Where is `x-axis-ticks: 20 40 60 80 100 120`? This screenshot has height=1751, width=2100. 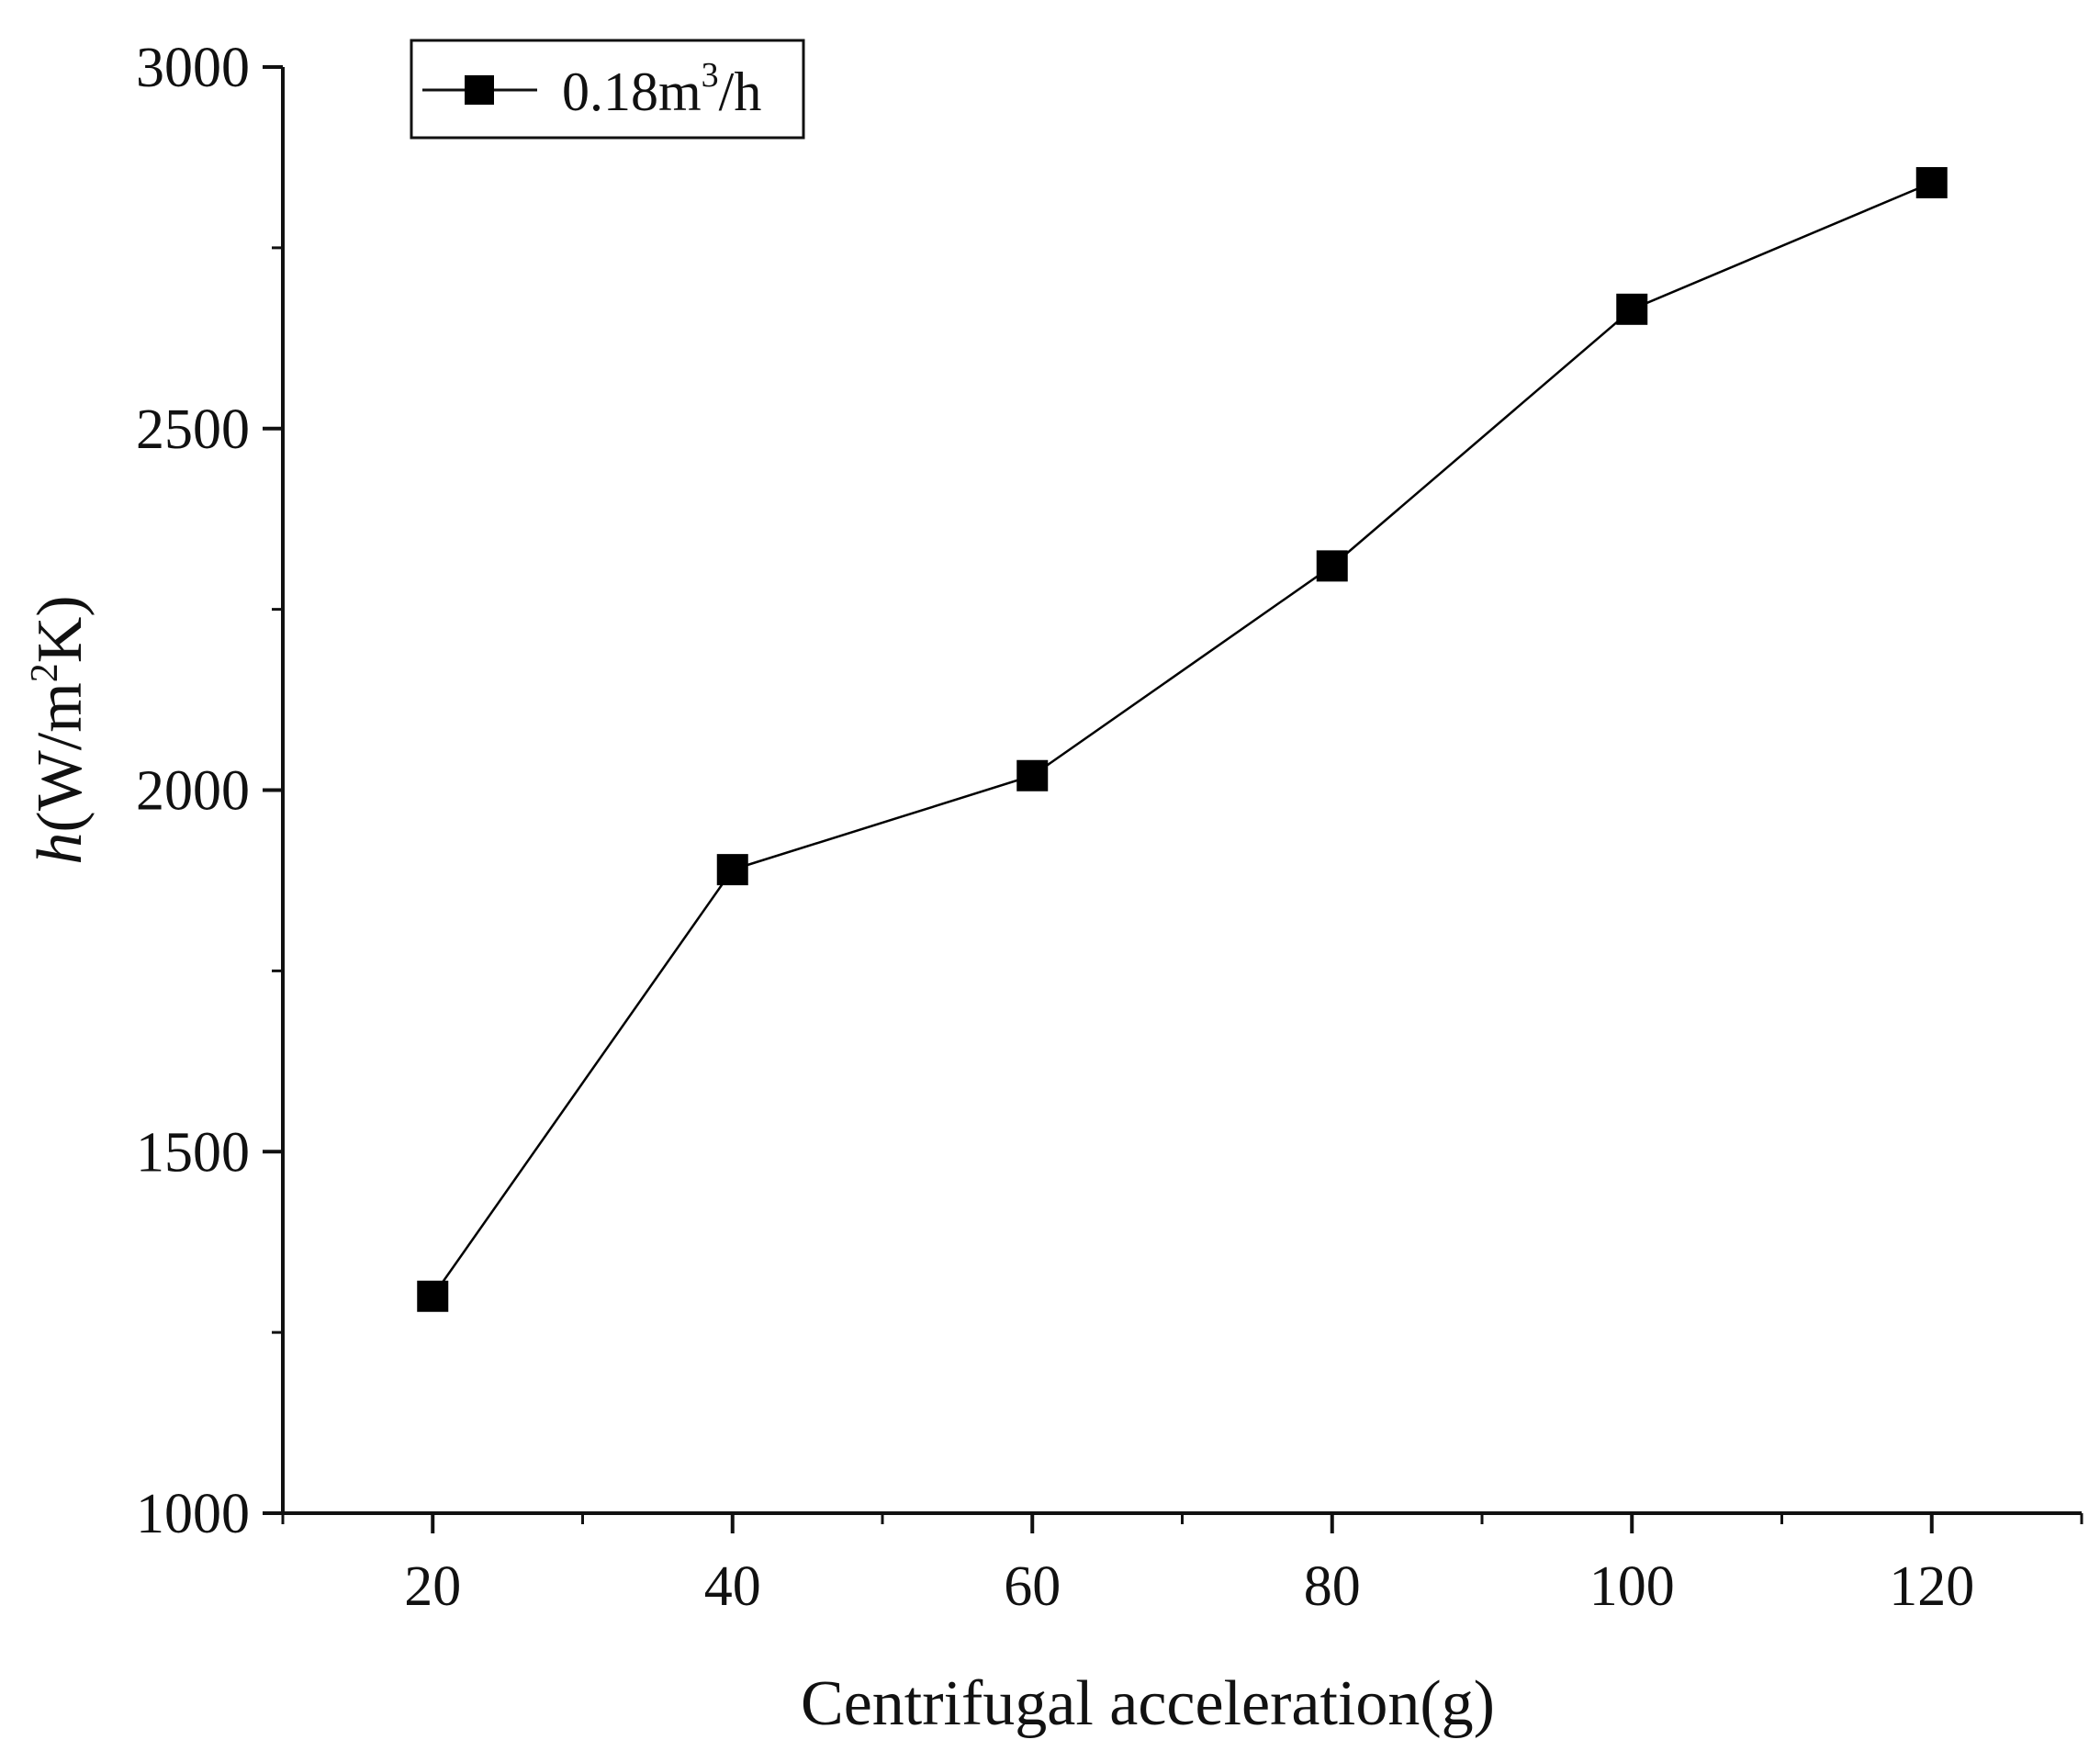 x-axis-ticks: 20 40 60 80 100 120 is located at coordinates (1182, 1565).